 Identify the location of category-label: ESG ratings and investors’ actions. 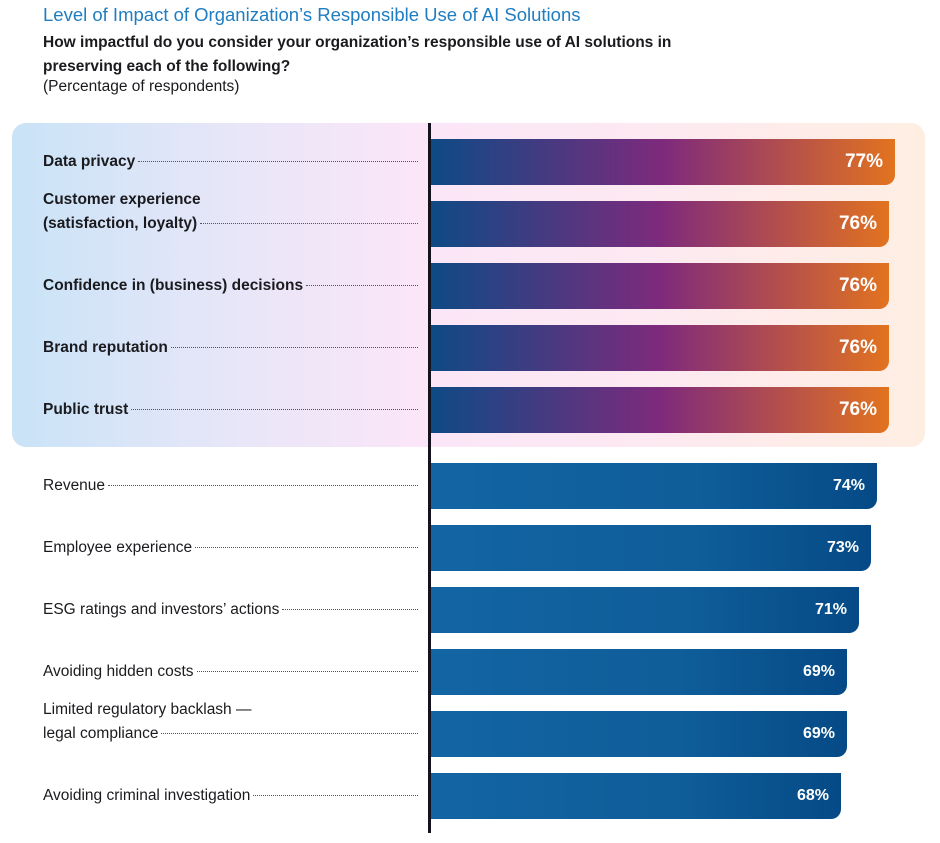
(230, 610).